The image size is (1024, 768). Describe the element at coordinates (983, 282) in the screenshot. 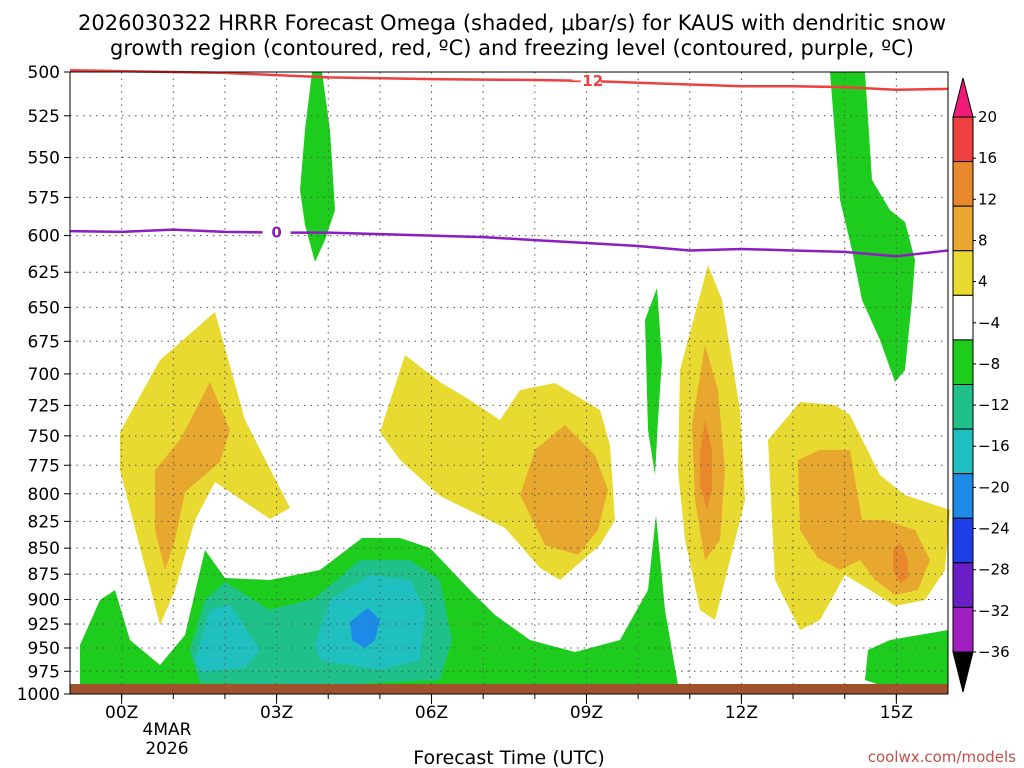

I see `colorbar-label: 4` at that location.